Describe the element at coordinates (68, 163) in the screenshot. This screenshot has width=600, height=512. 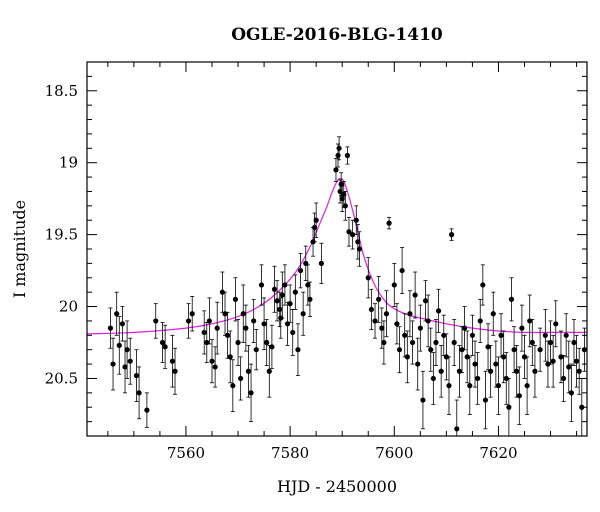
I see `y-tick-label: 19` at that location.